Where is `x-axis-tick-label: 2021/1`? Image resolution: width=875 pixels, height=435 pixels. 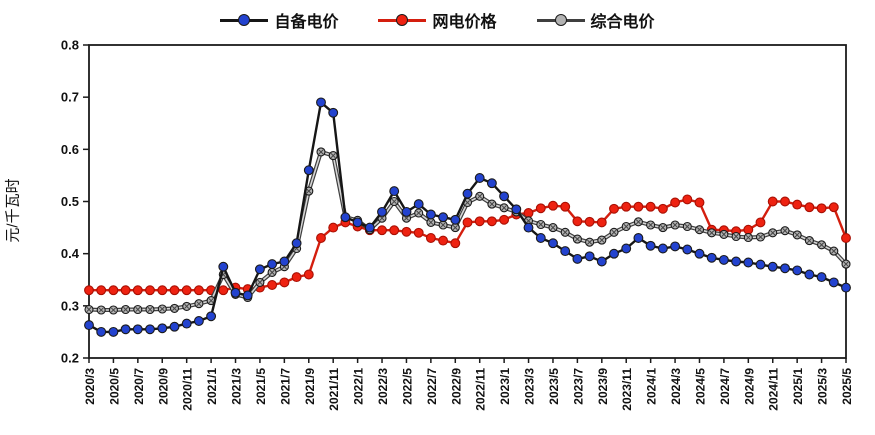 x-axis-tick-label: 2021/1 is located at coordinates (212, 386).